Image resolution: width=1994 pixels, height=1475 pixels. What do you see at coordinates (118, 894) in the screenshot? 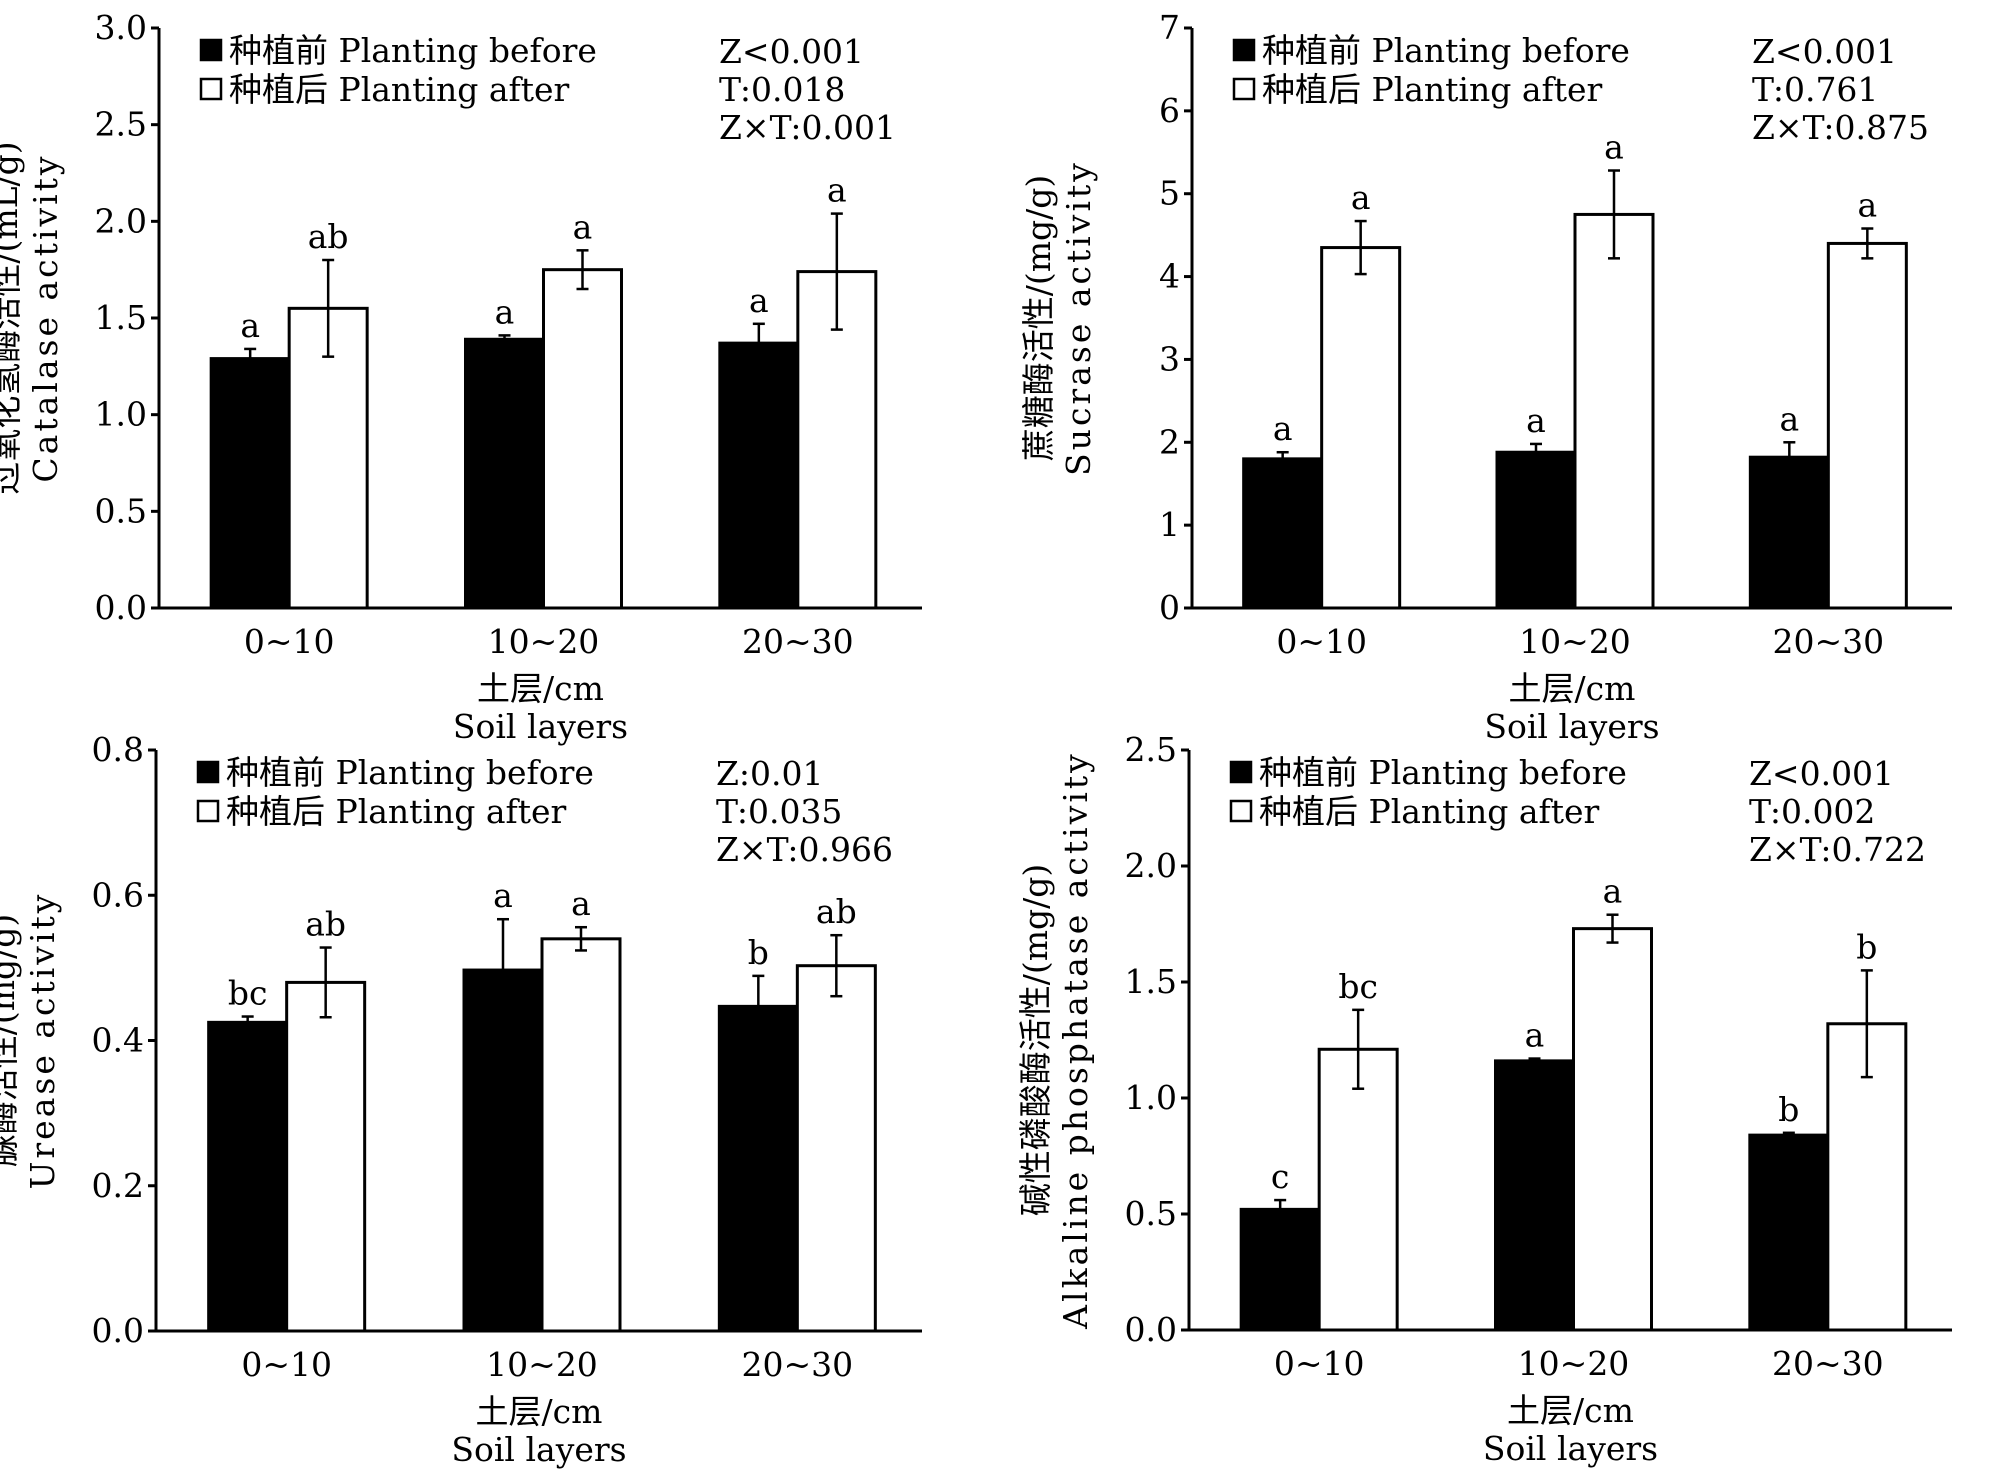
I see `y-tick-label: 0.6` at bounding box center [118, 894].